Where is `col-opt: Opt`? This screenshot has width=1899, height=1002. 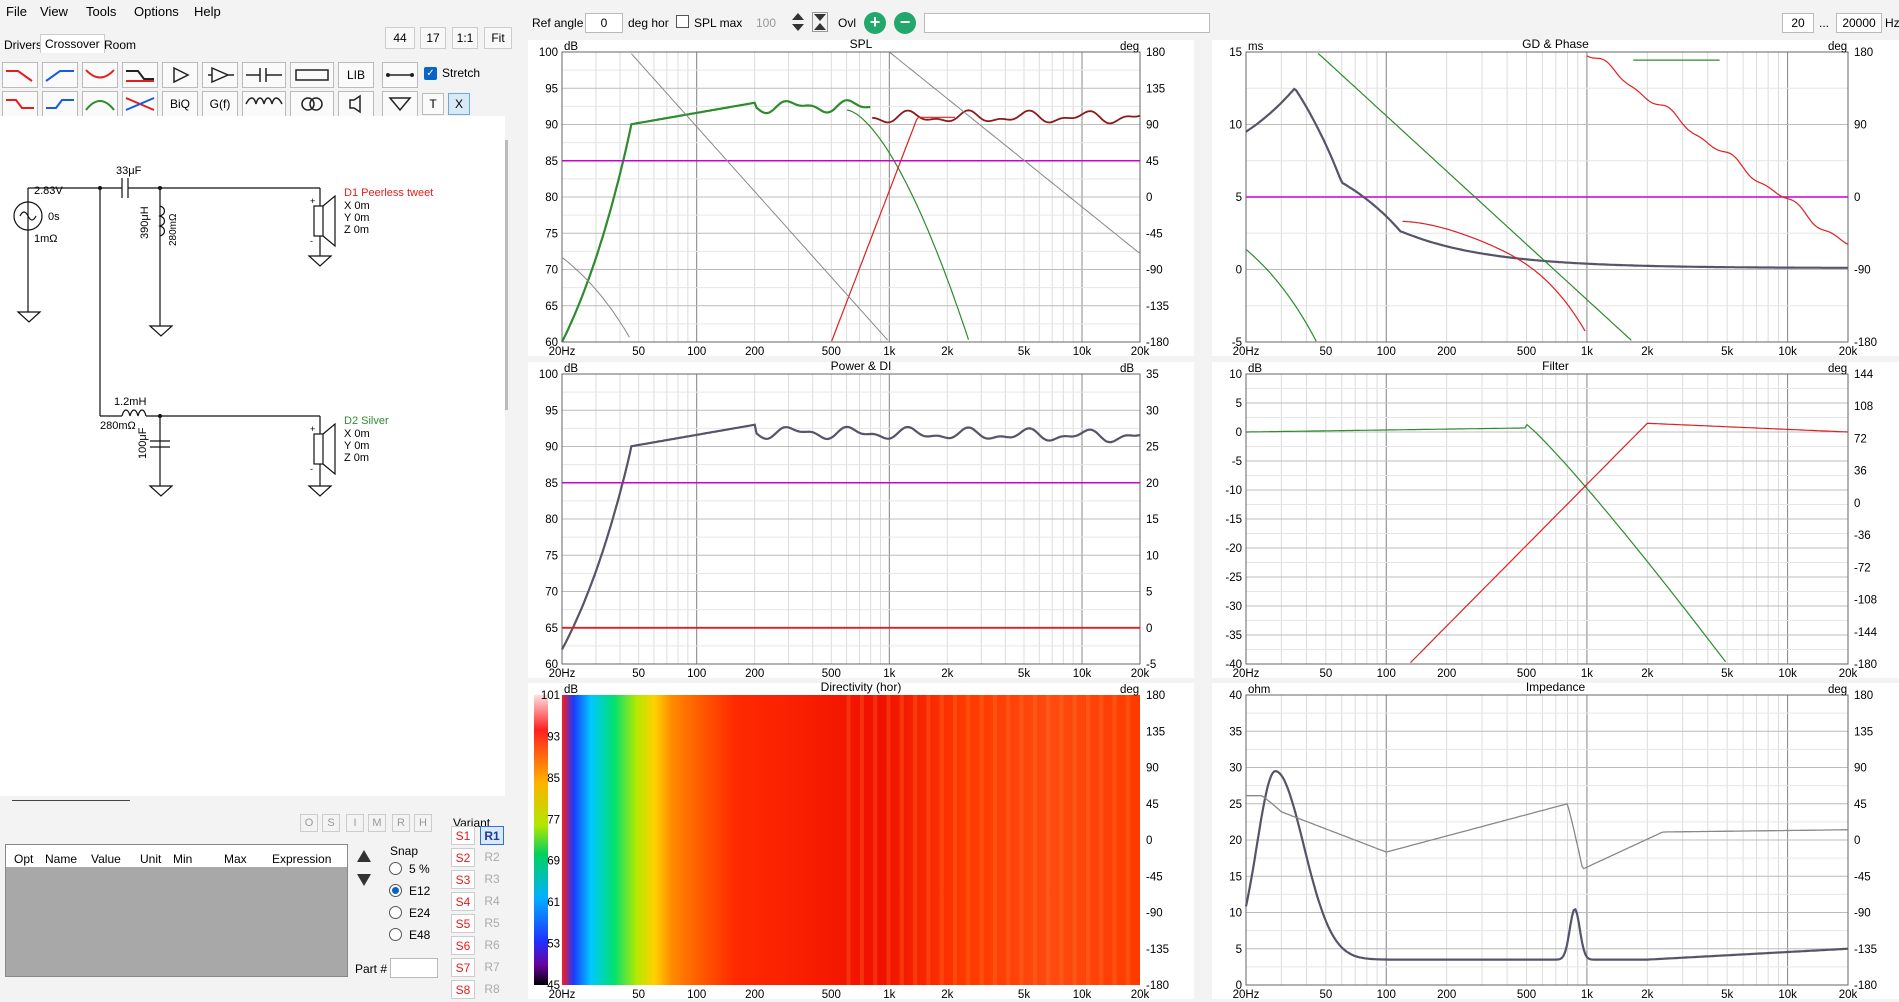
col-opt: Opt is located at coordinates (24, 859).